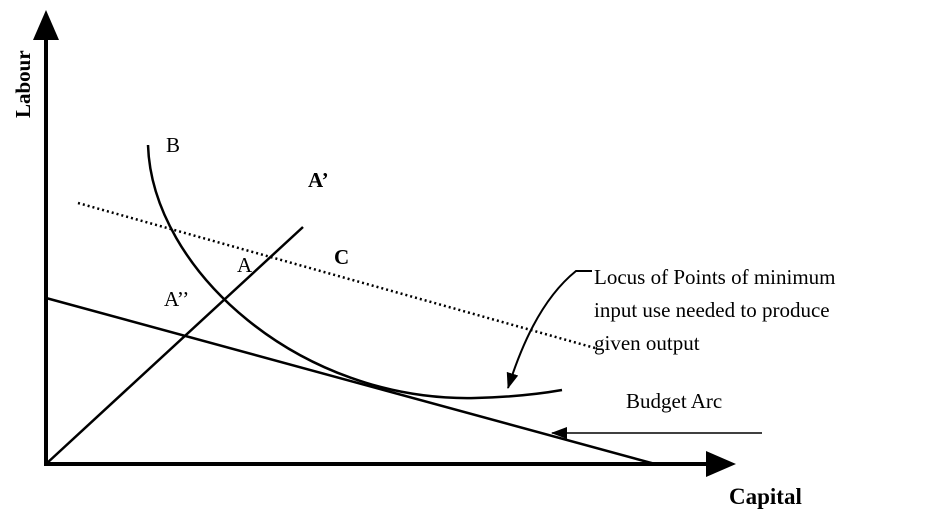  What do you see at coordinates (674, 401) in the screenshot?
I see `annotation: Budget Arc` at bounding box center [674, 401].